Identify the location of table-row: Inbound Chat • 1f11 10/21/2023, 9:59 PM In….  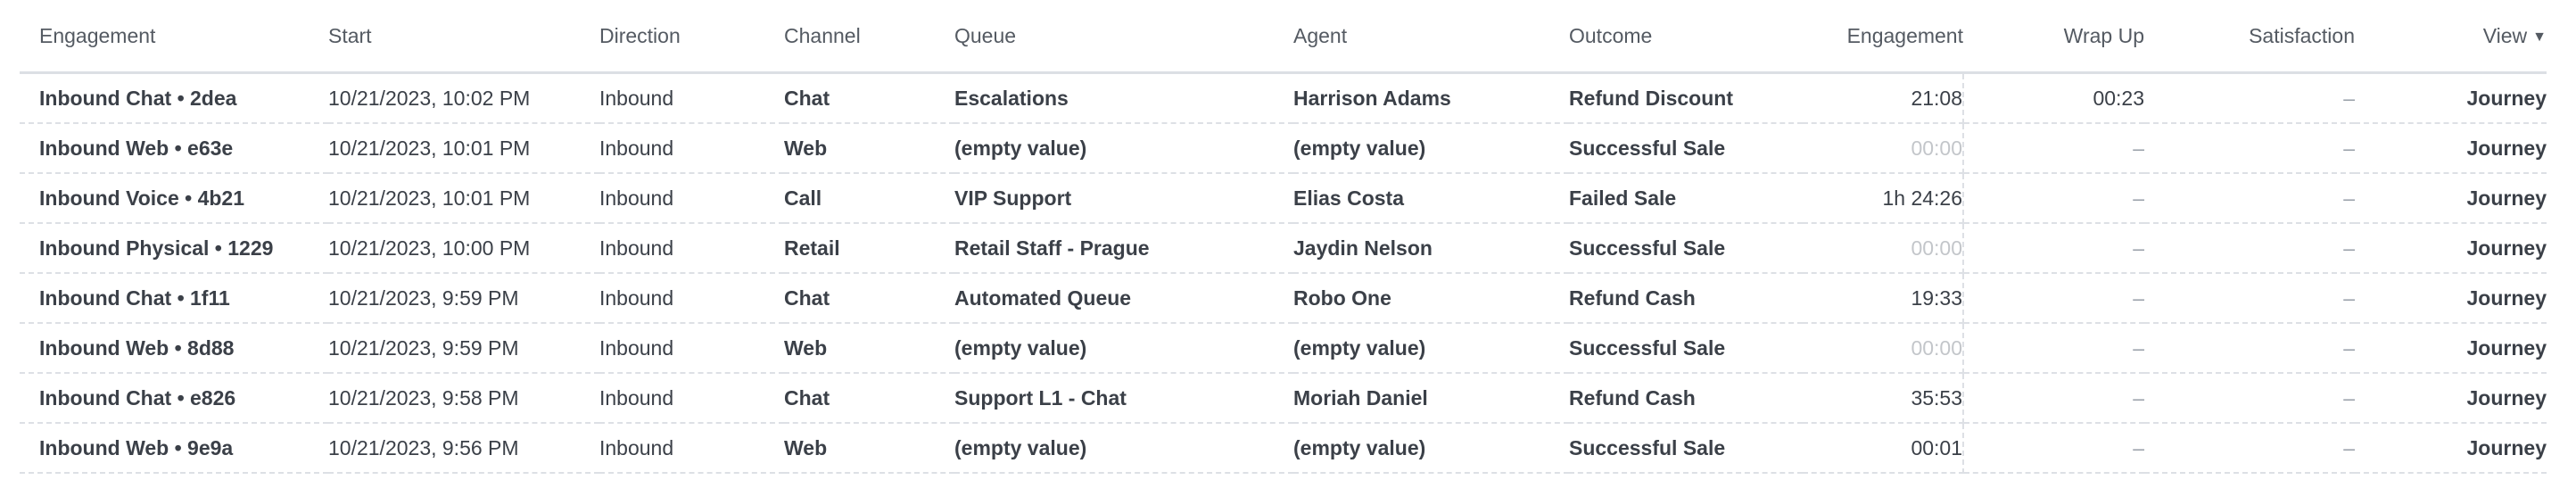
(1283, 298).